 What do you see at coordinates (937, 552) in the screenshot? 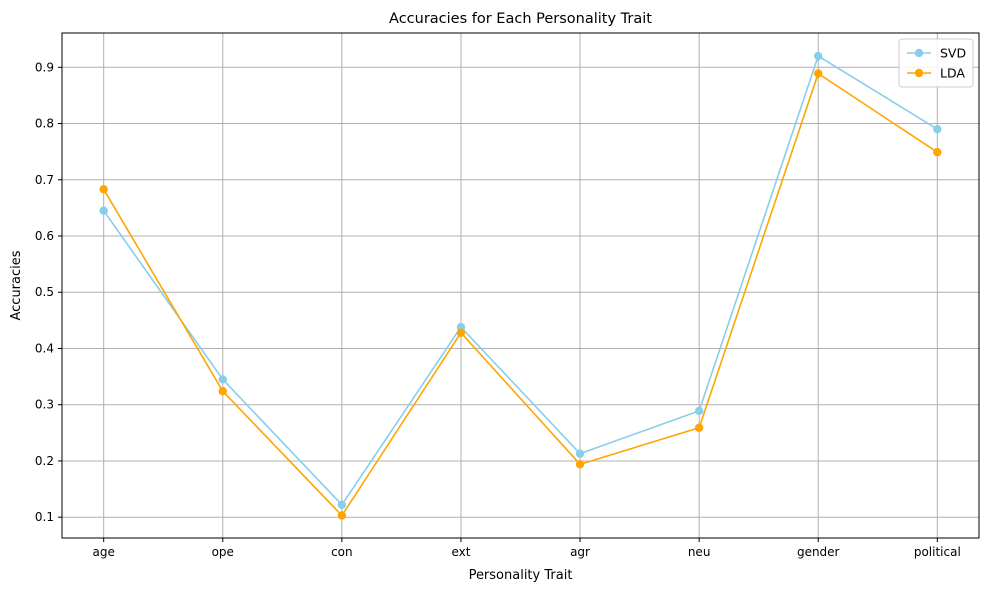
I see `x-tick-label: political` at bounding box center [937, 552].